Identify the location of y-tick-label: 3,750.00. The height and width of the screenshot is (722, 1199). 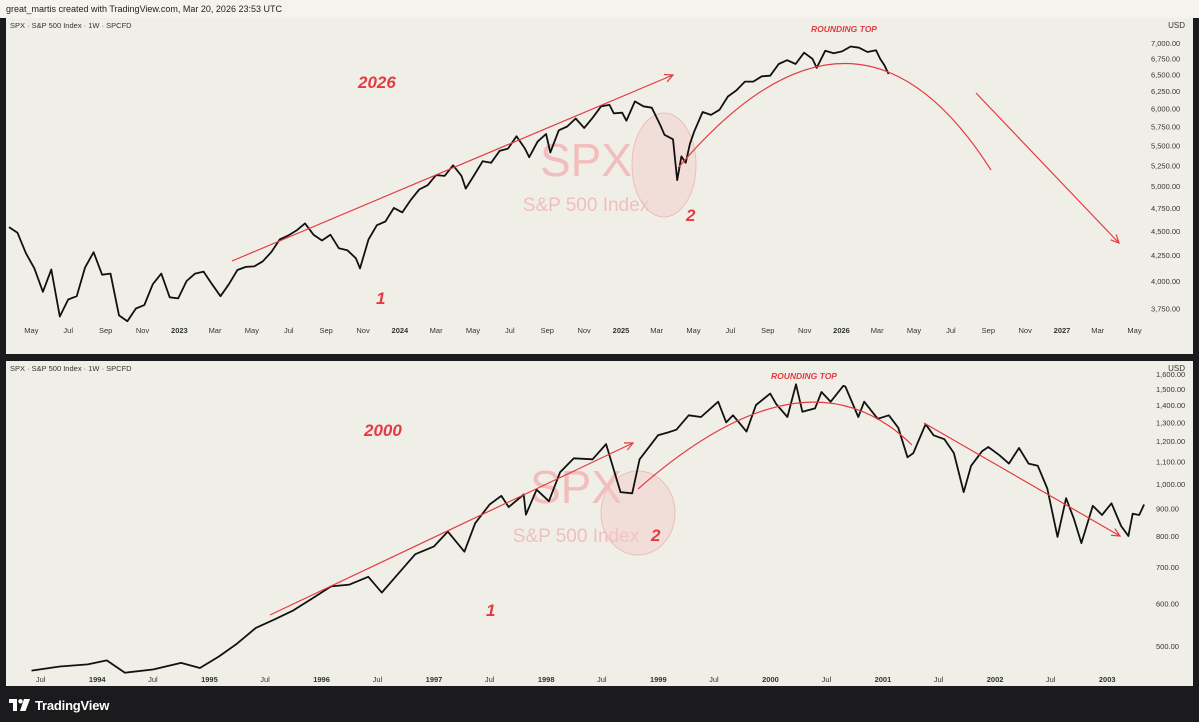
(1165, 308).